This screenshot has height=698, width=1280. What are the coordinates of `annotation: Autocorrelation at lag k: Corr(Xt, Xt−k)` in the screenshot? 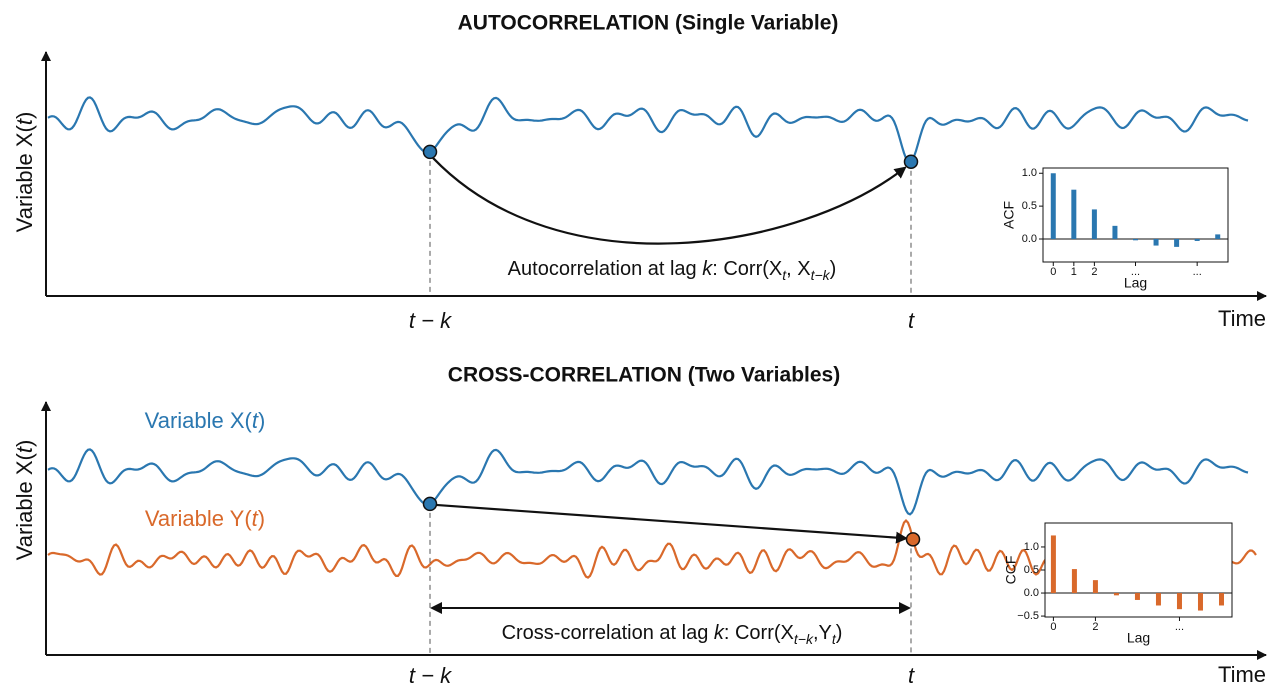 It's located at (672, 270).